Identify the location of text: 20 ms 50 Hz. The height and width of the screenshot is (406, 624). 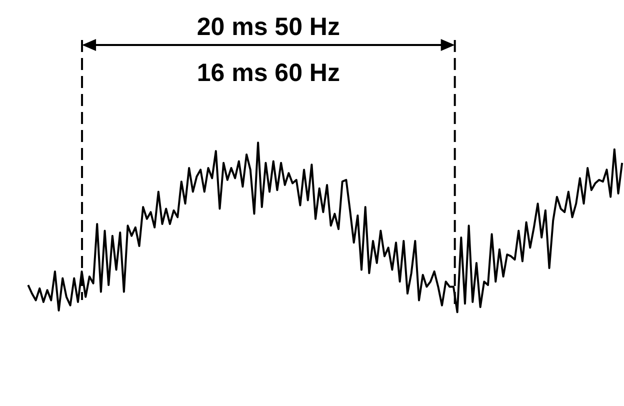
(268, 27).